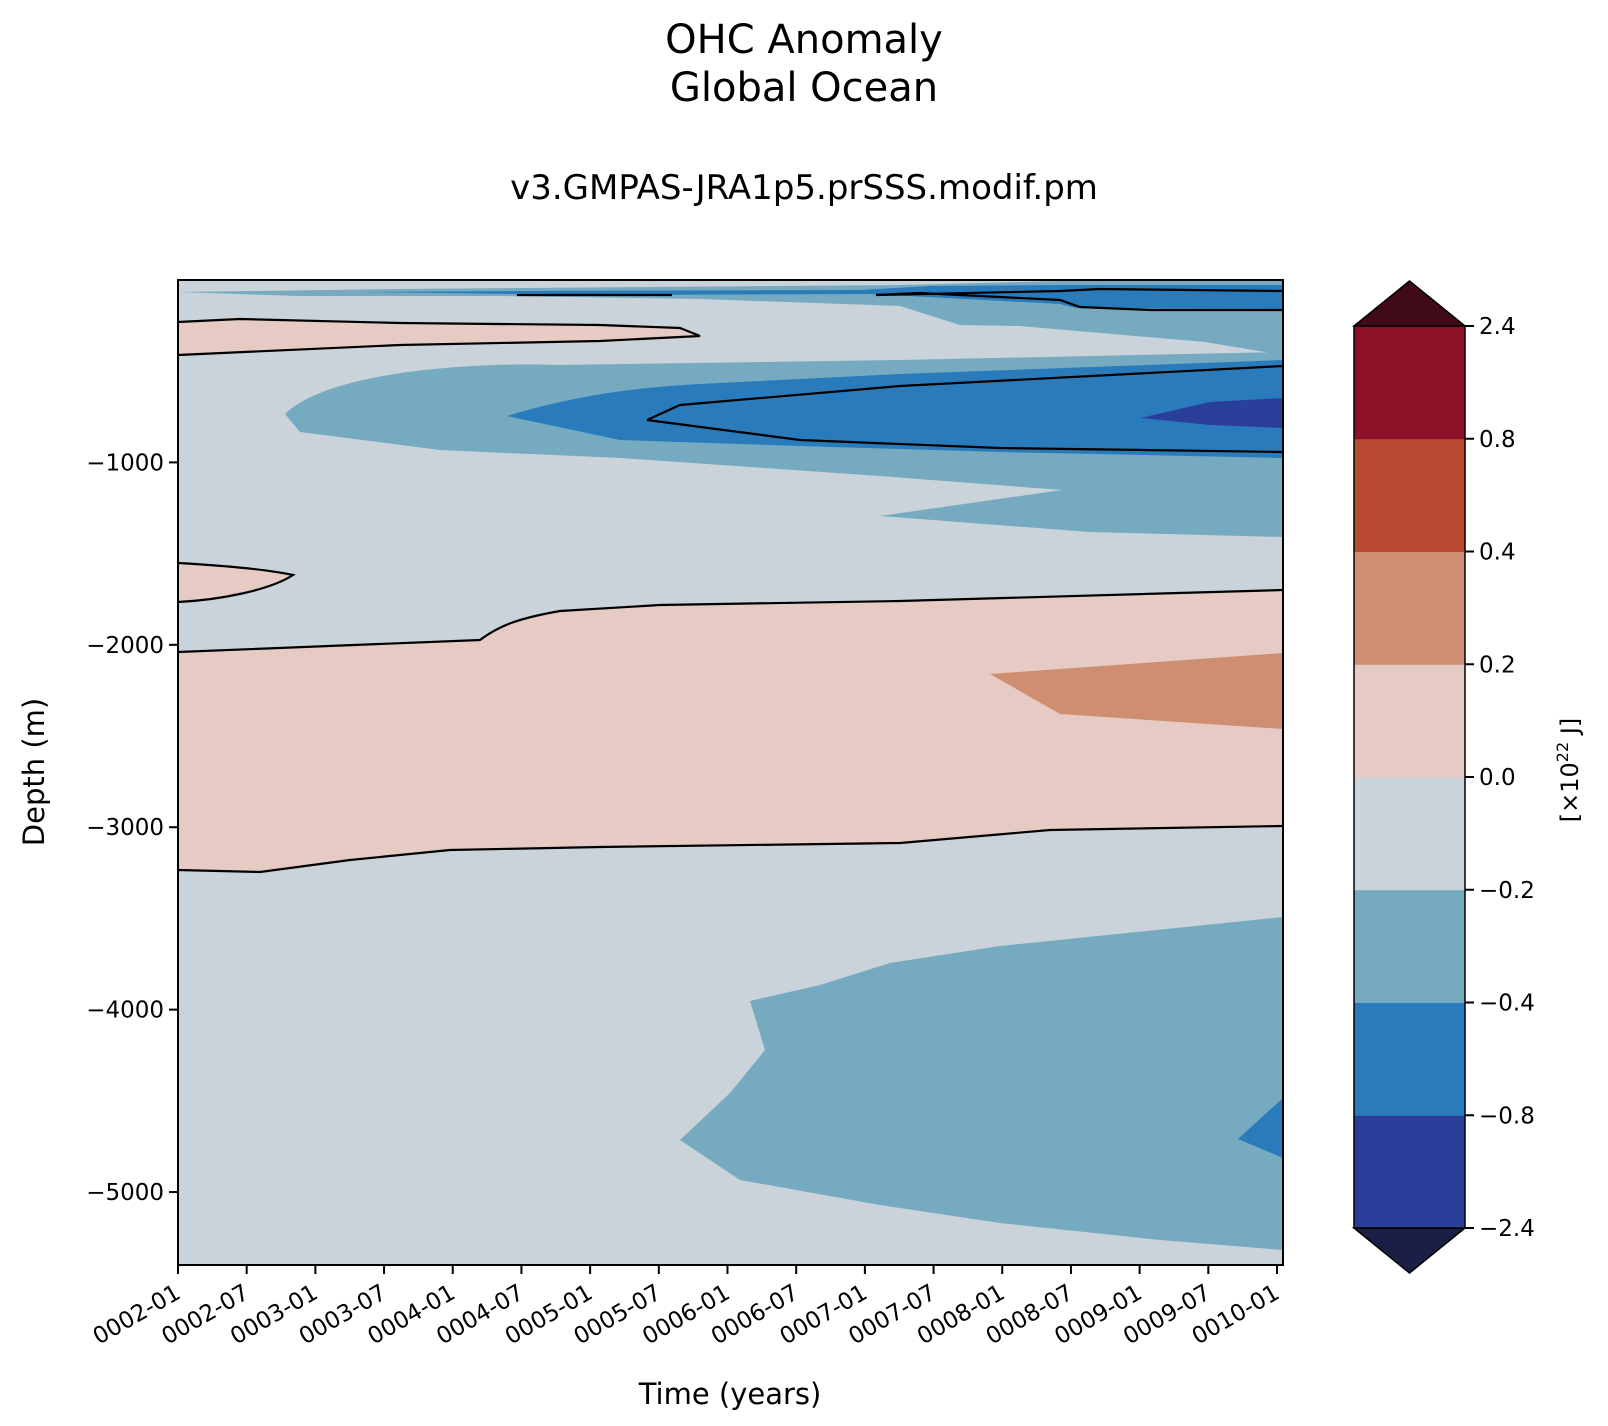 The width and height of the screenshot is (1608, 1426). Describe the element at coordinates (981, 1083) in the screenshot. I see `contour-fill-deep-lobe` at that location.